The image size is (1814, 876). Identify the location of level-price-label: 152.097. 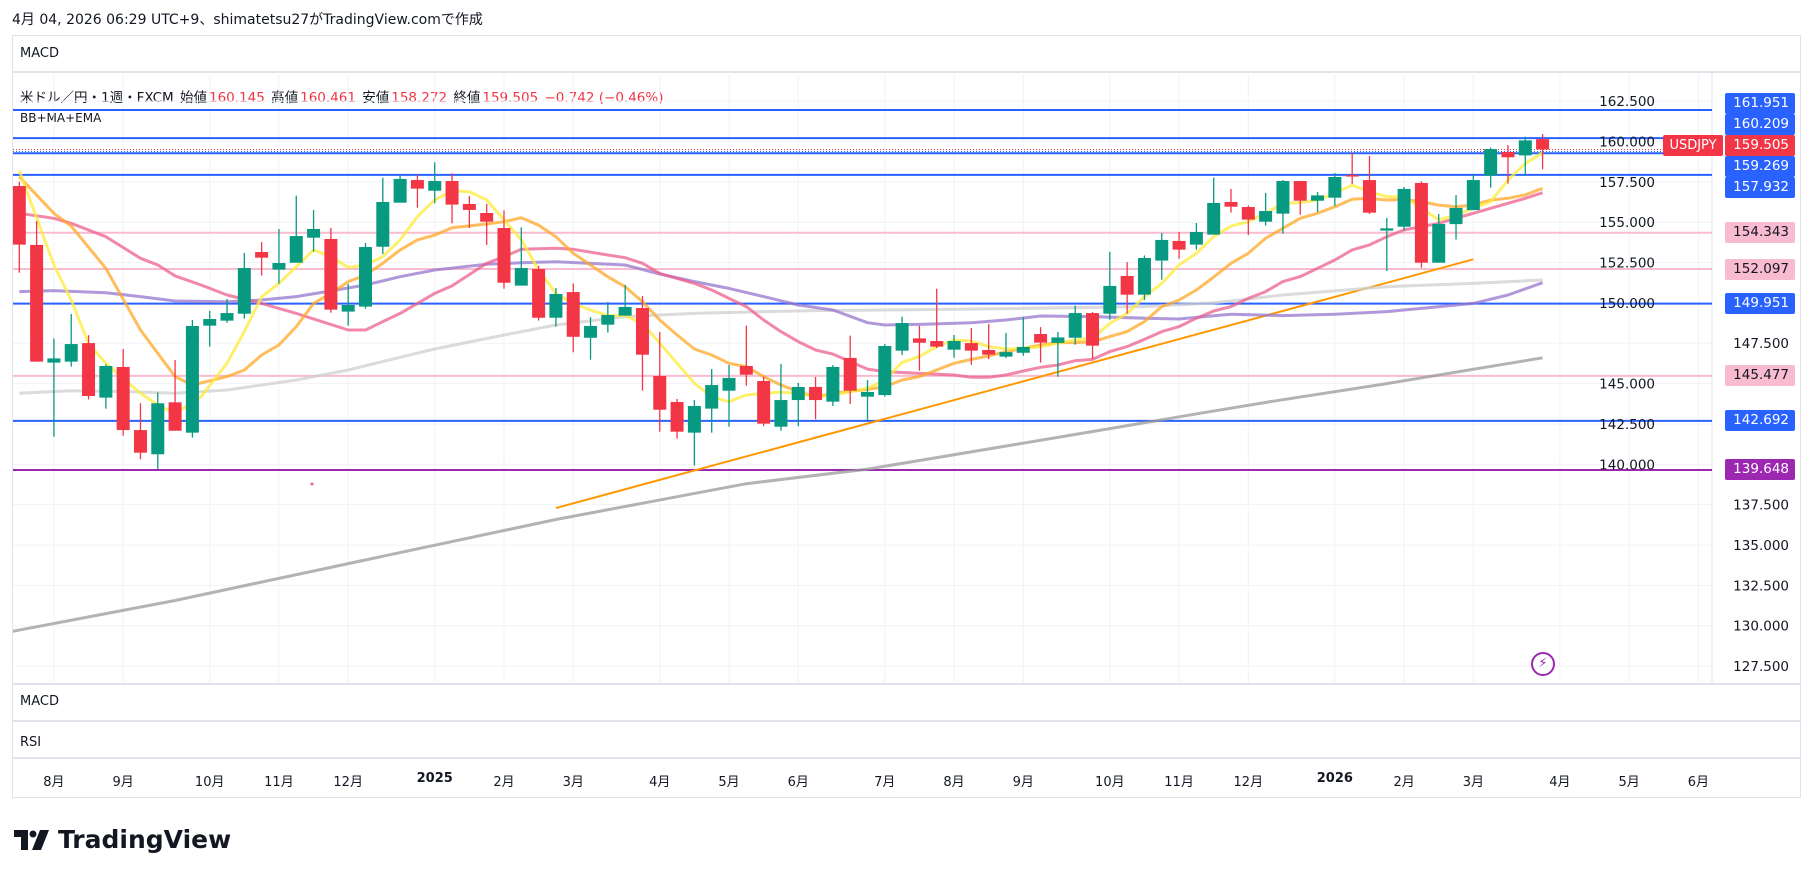
(1760, 269).